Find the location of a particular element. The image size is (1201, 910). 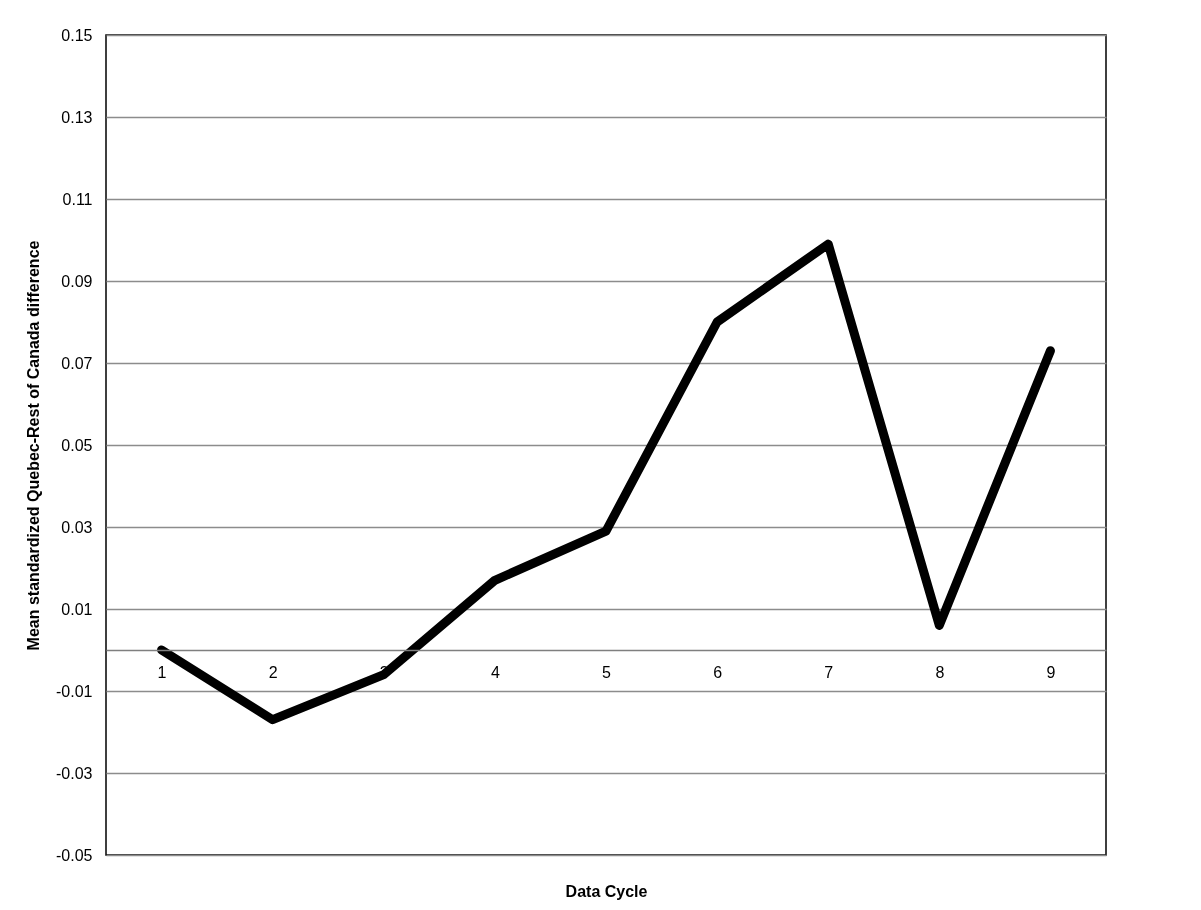

y-tick-label: 0.01 is located at coordinates (77, 609).